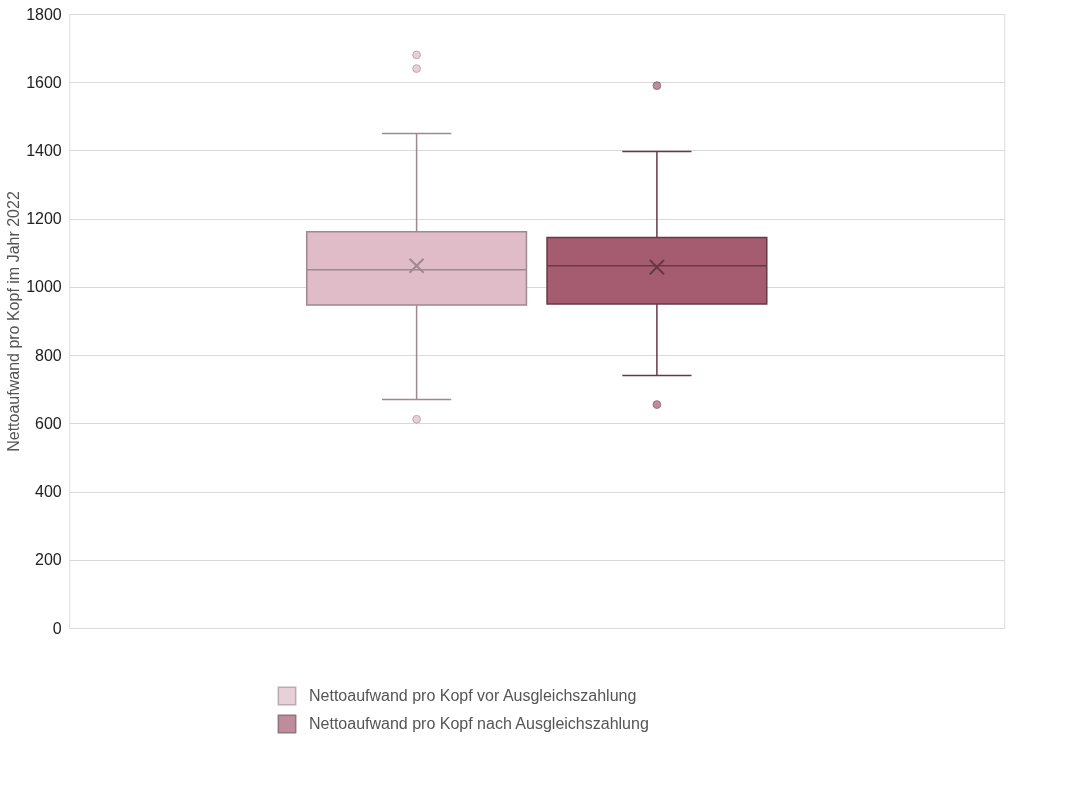 Image resolution: width=1073 pixels, height=792 pixels. I want to click on y-tick-label: 600, so click(48, 423).